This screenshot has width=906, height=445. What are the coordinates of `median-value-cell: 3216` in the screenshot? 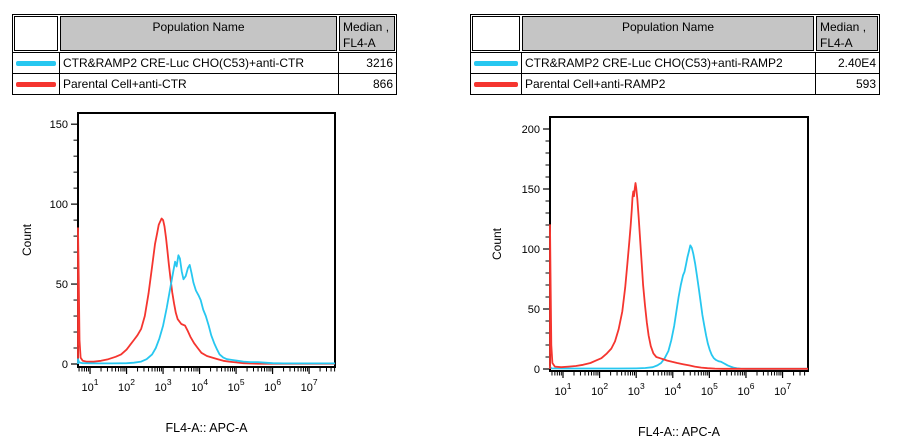 It's located at (367, 62).